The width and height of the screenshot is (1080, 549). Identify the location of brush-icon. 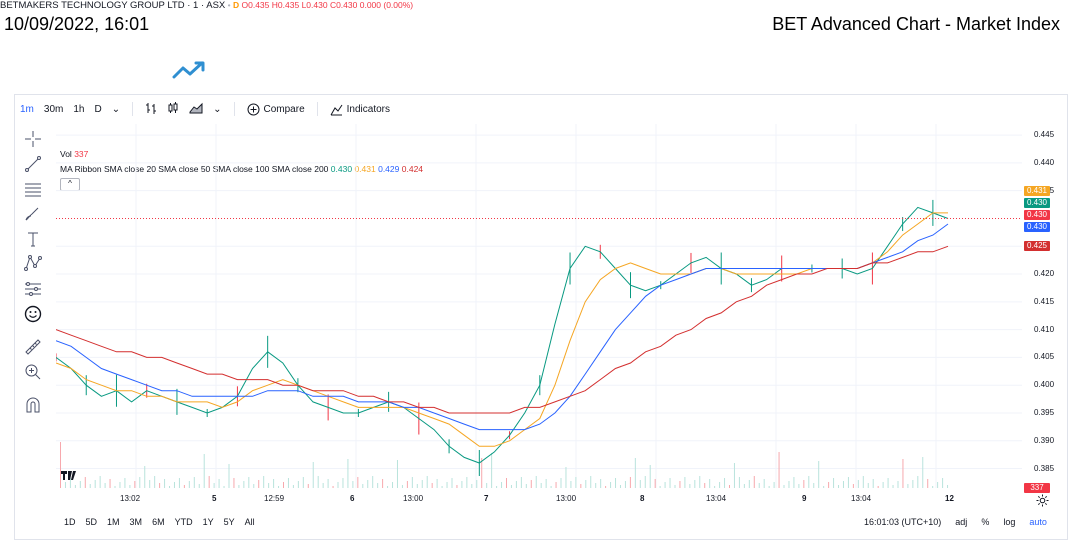
(33, 214).